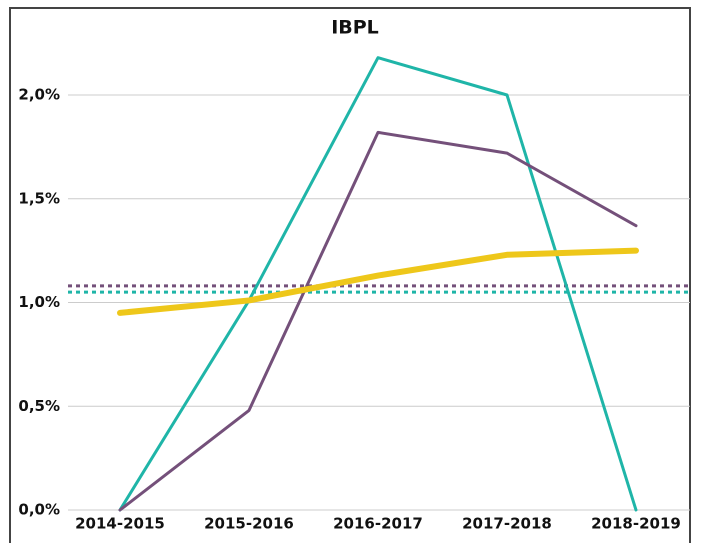  Describe the element at coordinates (39, 406) in the screenshot. I see `y-tick-label: 0,5%` at that location.